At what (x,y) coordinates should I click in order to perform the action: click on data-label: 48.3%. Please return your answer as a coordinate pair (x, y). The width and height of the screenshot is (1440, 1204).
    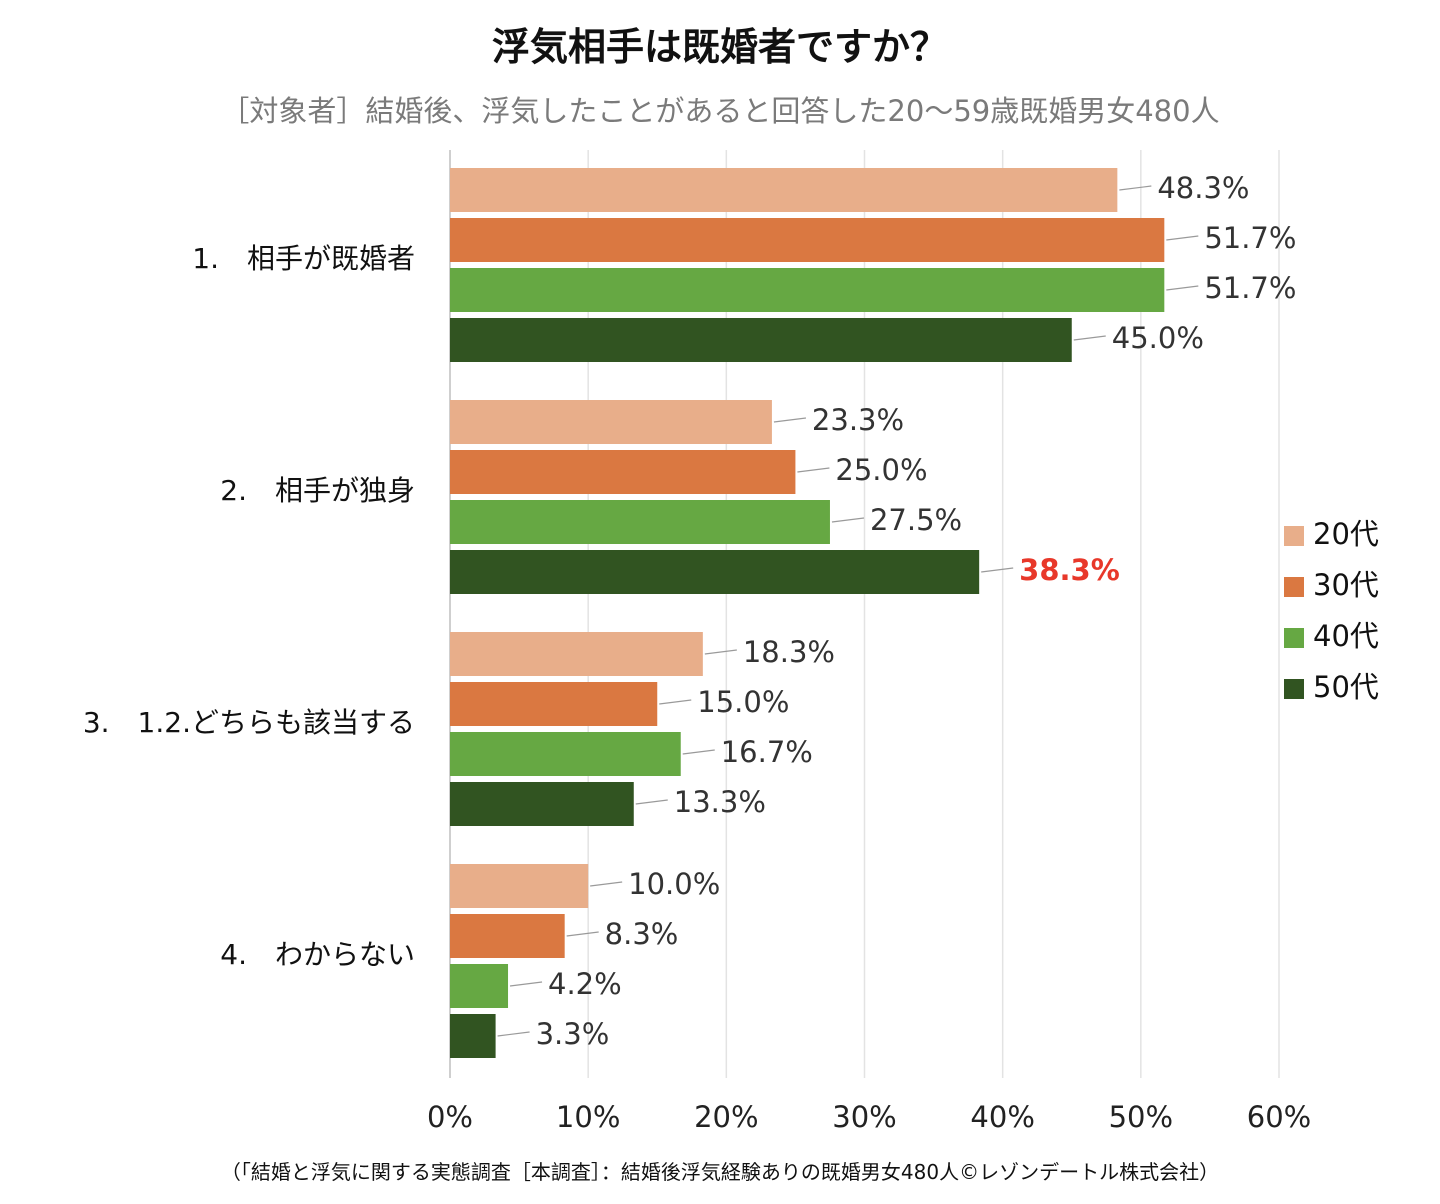
    Looking at the image, I should click on (1203, 188).